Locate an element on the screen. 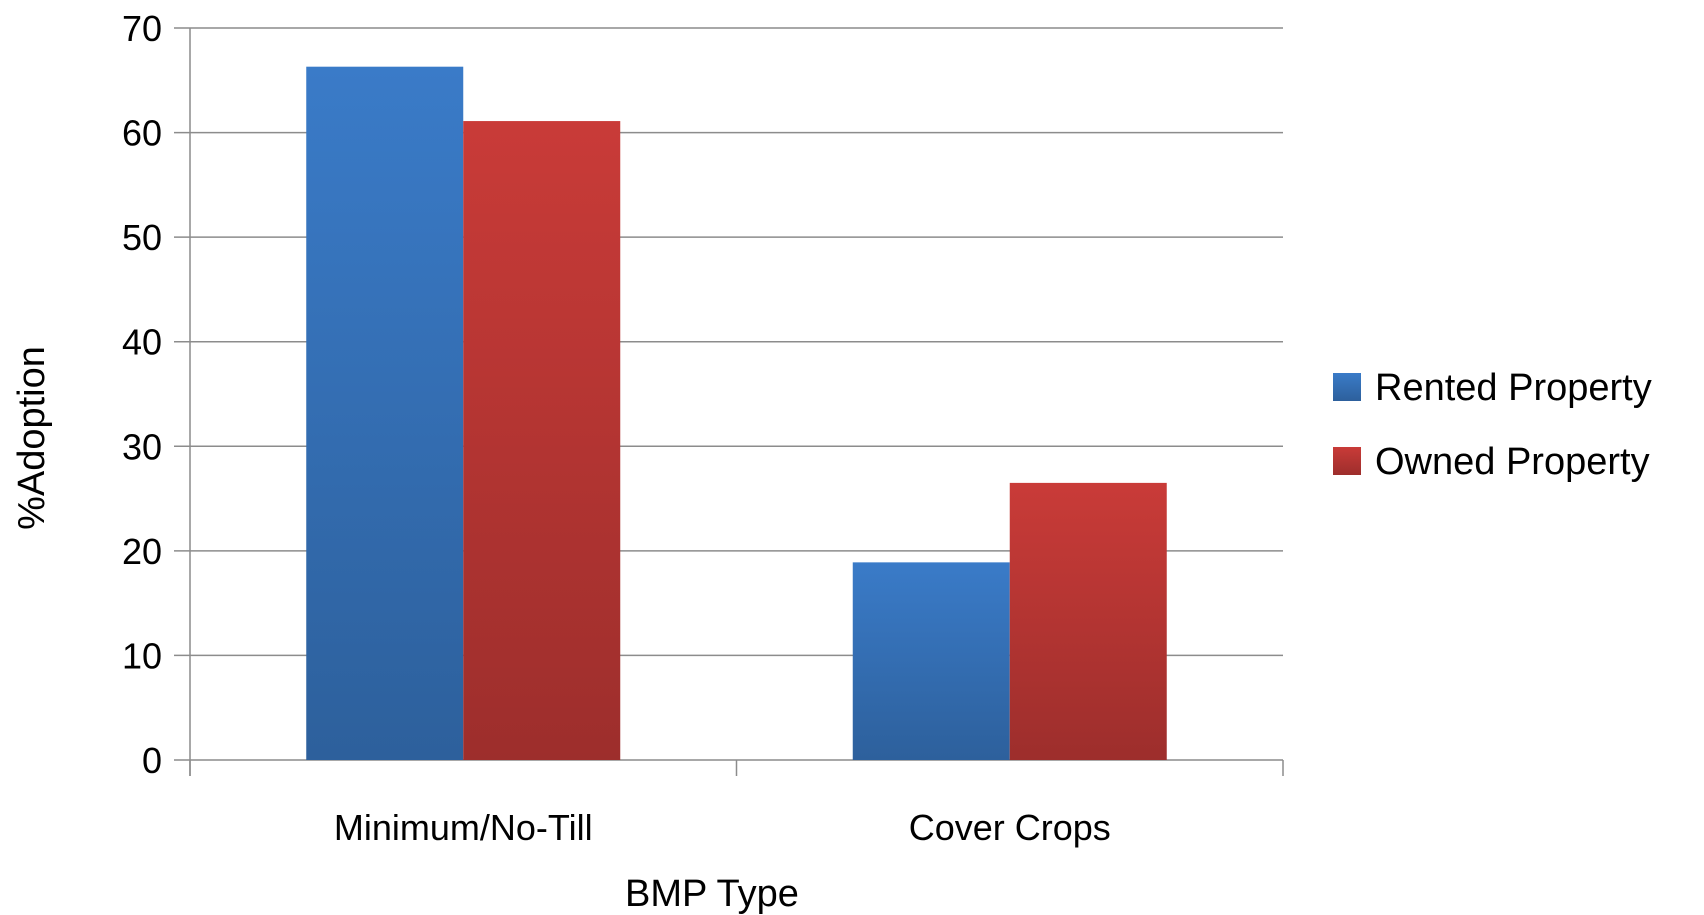 Image resolution: width=1704 pixels, height=915 pixels. y-tick-label: 20 is located at coordinates (142, 551).